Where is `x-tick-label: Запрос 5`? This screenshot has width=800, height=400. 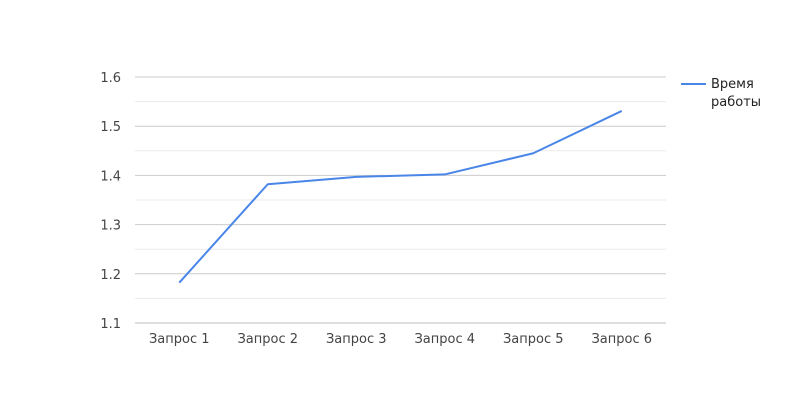 x-tick-label: Запрос 5 is located at coordinates (533, 339).